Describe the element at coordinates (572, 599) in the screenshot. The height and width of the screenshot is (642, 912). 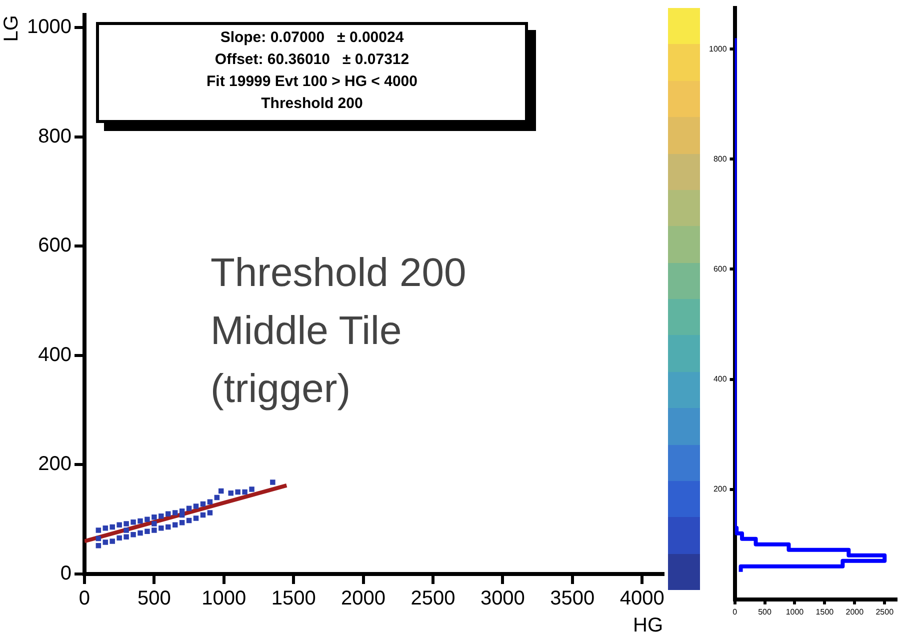
I see `x-tick-label: 3500` at that location.